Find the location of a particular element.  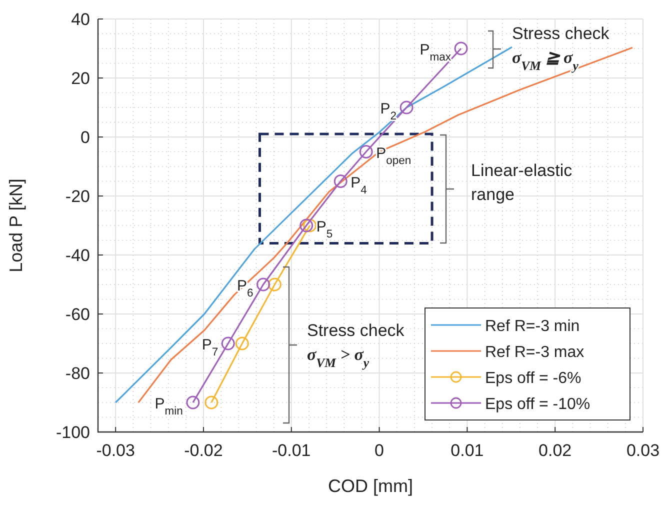

legend-label: Eps off = -6% is located at coordinates (533, 378).